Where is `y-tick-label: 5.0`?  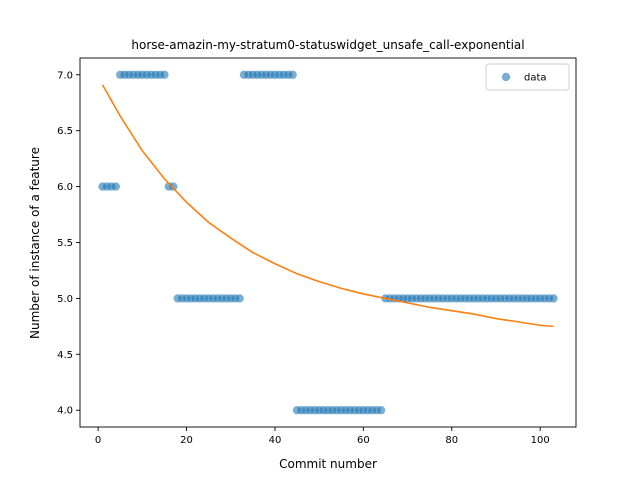 y-tick-label: 5.0 is located at coordinates (65, 299).